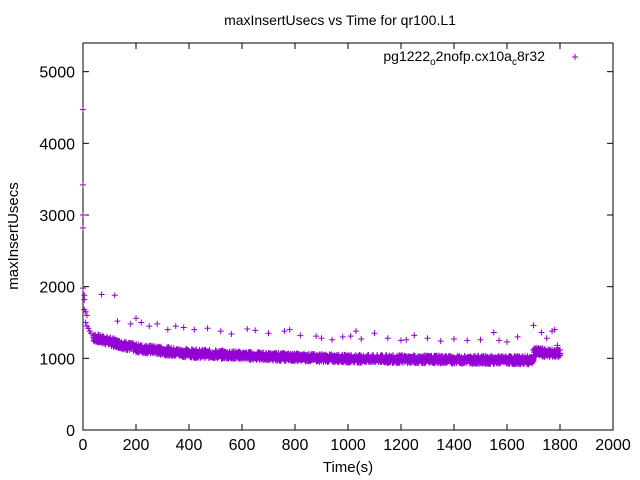  Describe the element at coordinates (70, 431) in the screenshot. I see `y-tick-label: 0` at that location.